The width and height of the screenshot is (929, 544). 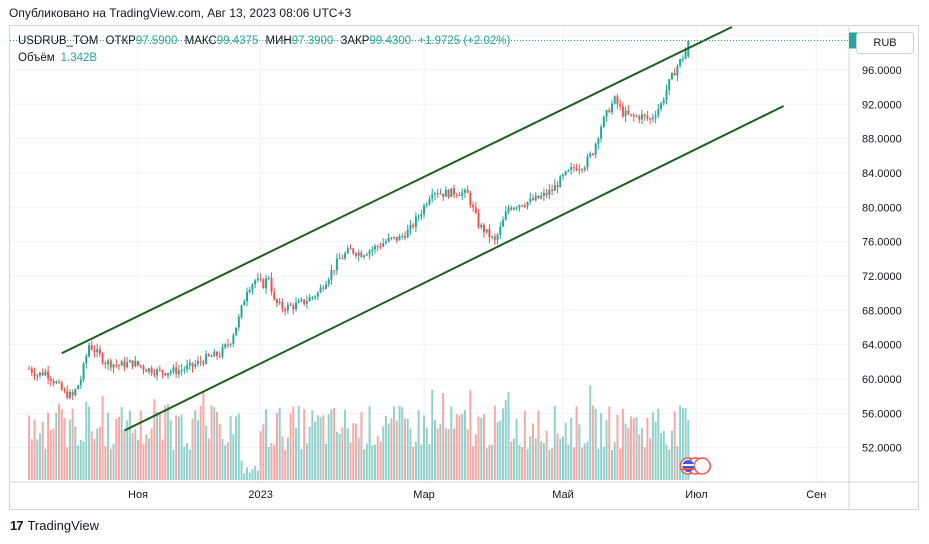 What do you see at coordinates (58, 41) in the screenshot?
I see `legend-symbol: USDRUB_TOM` at bounding box center [58, 41].